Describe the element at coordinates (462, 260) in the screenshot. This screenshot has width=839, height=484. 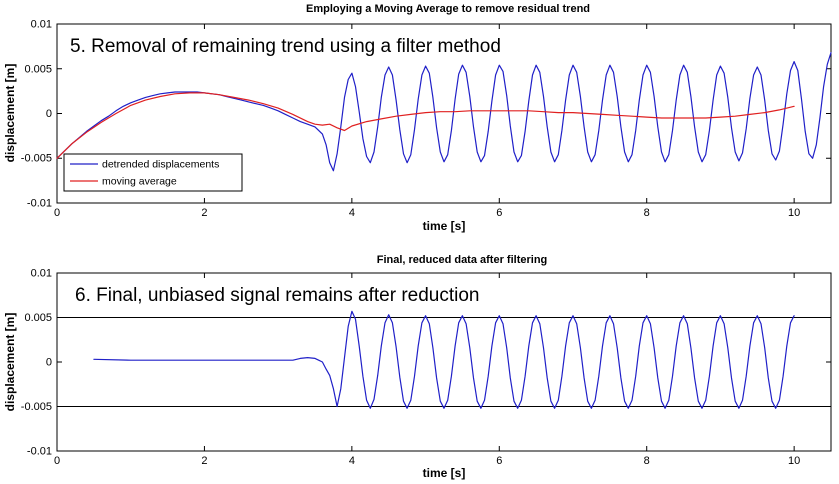
I see `chart-title: Final, reduced data after filtering` at that location.